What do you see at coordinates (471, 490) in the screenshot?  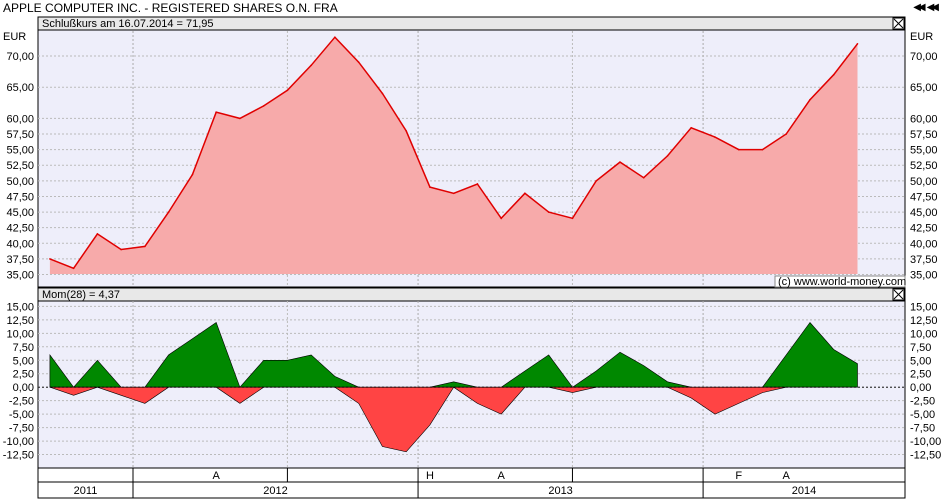 I see `year-axis` at bounding box center [471, 490].